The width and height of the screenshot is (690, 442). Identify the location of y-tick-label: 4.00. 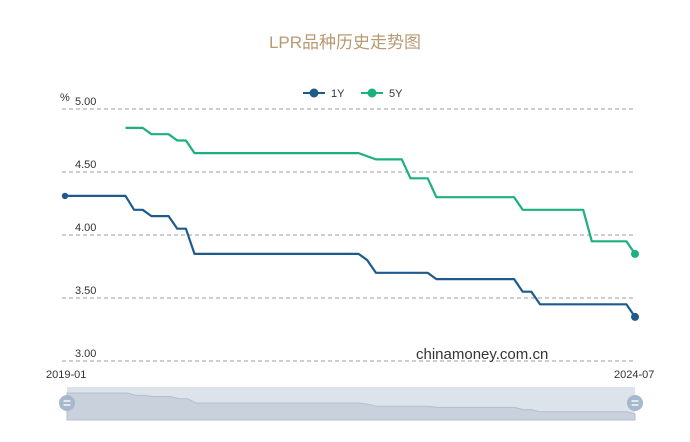
(85, 228).